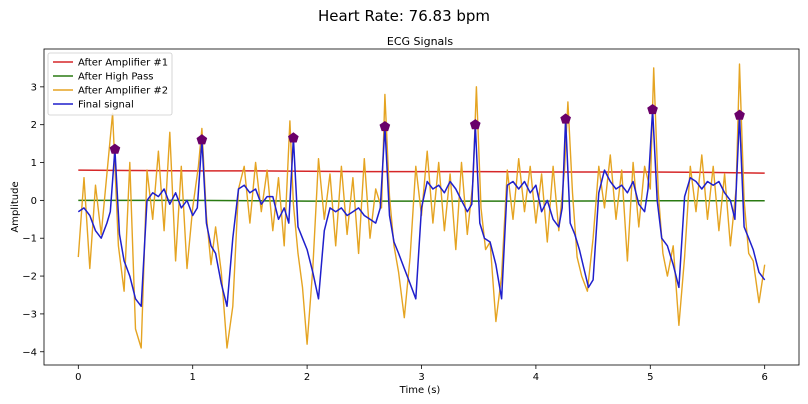 This screenshot has width=808, height=404. I want to click on x-tick-label: 1, so click(193, 377).